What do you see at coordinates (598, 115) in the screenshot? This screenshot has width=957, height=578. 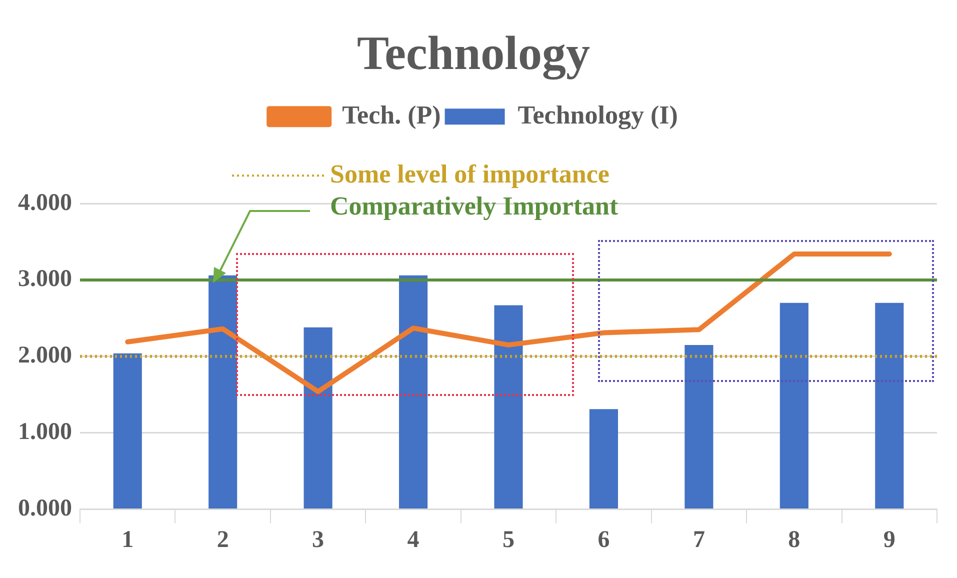 I see `legend-label: Technology (I)` at bounding box center [598, 115].